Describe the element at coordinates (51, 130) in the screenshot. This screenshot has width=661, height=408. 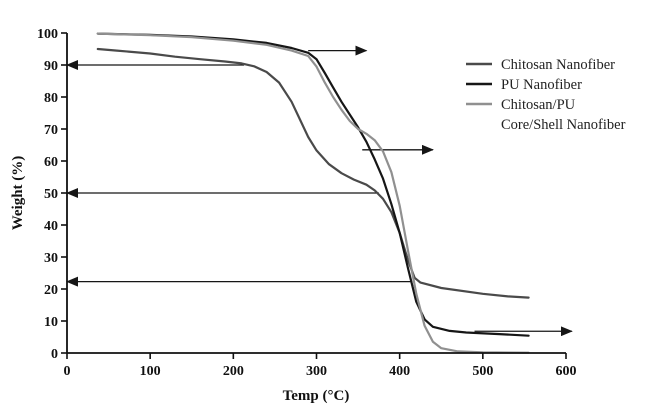
I see `y-tick-label: 70` at that location.